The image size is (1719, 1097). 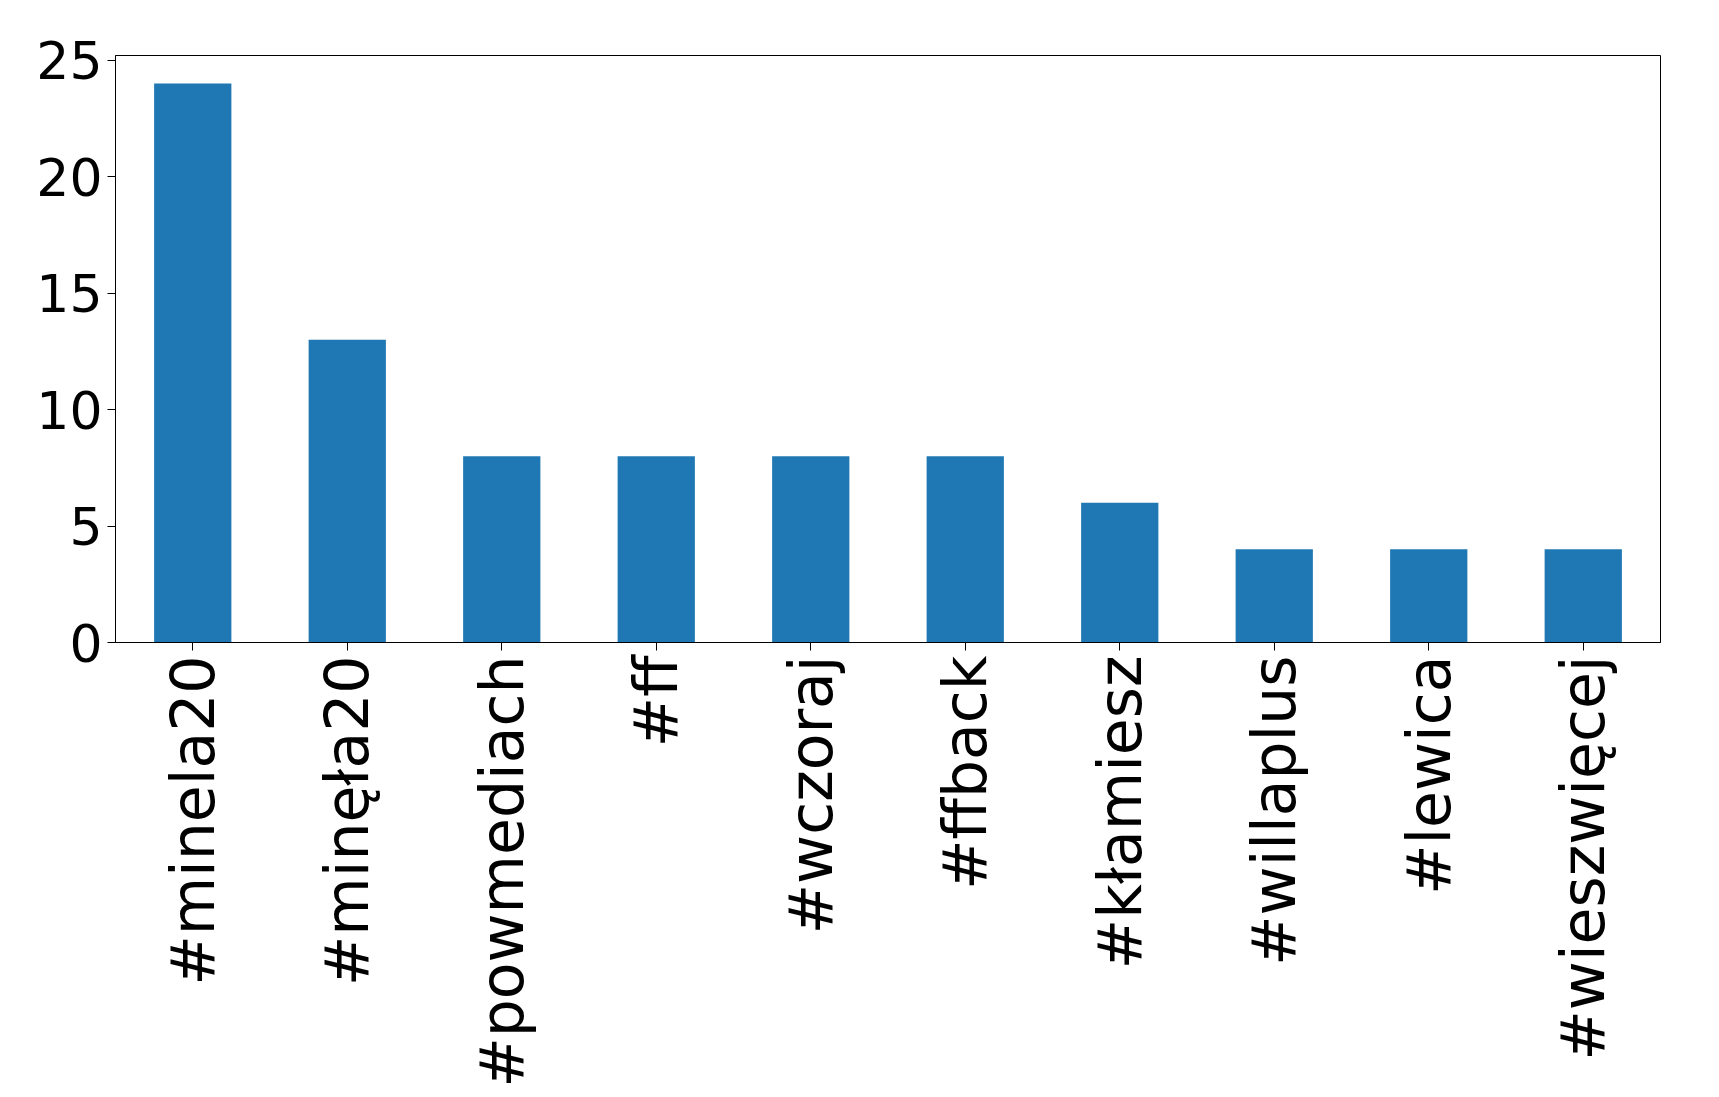 I want to click on y-tick-label: 20, so click(x=69, y=177).